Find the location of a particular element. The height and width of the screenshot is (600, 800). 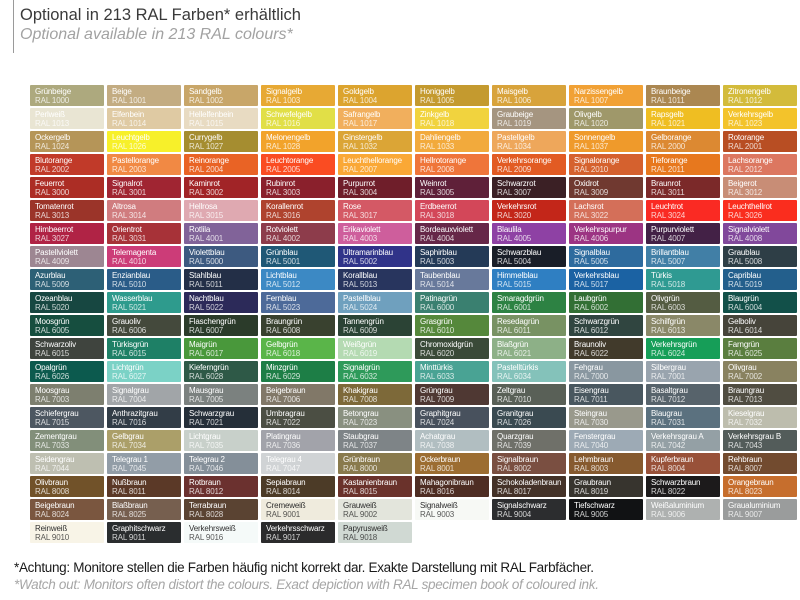

color-name-label: Blaßbraun is located at coordinates (130, 505).